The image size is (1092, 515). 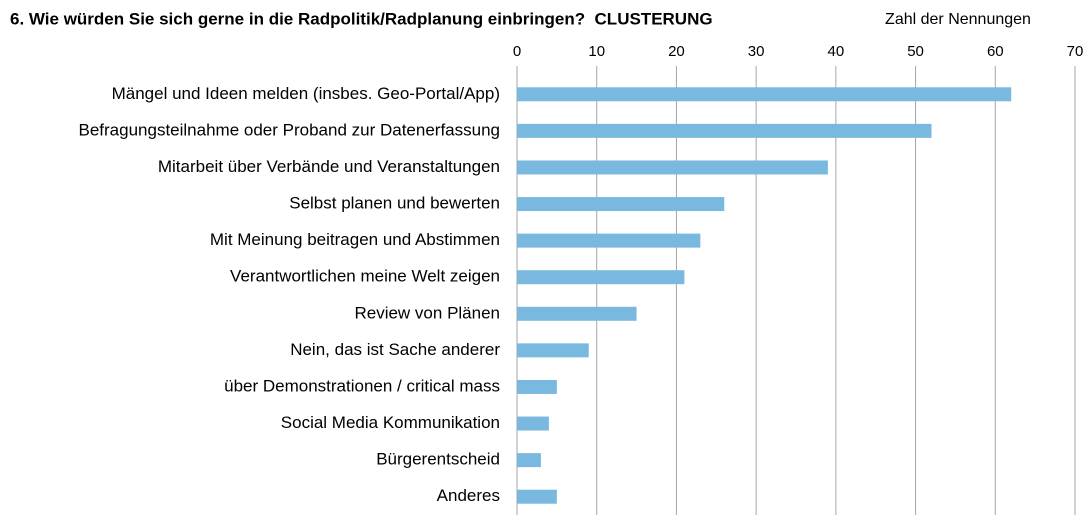 What do you see at coordinates (1075, 51) in the screenshot?
I see `x-tick-label: 70` at bounding box center [1075, 51].